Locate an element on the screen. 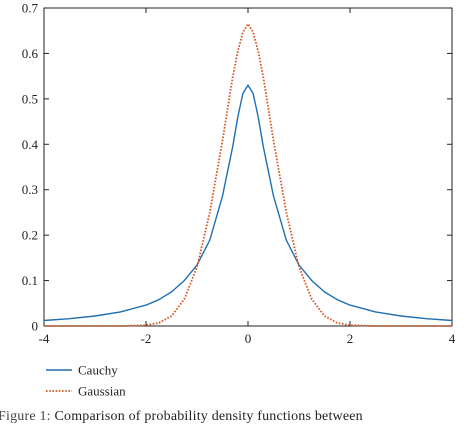 The height and width of the screenshot is (425, 474). x-tick-label: -2 is located at coordinates (146, 338).